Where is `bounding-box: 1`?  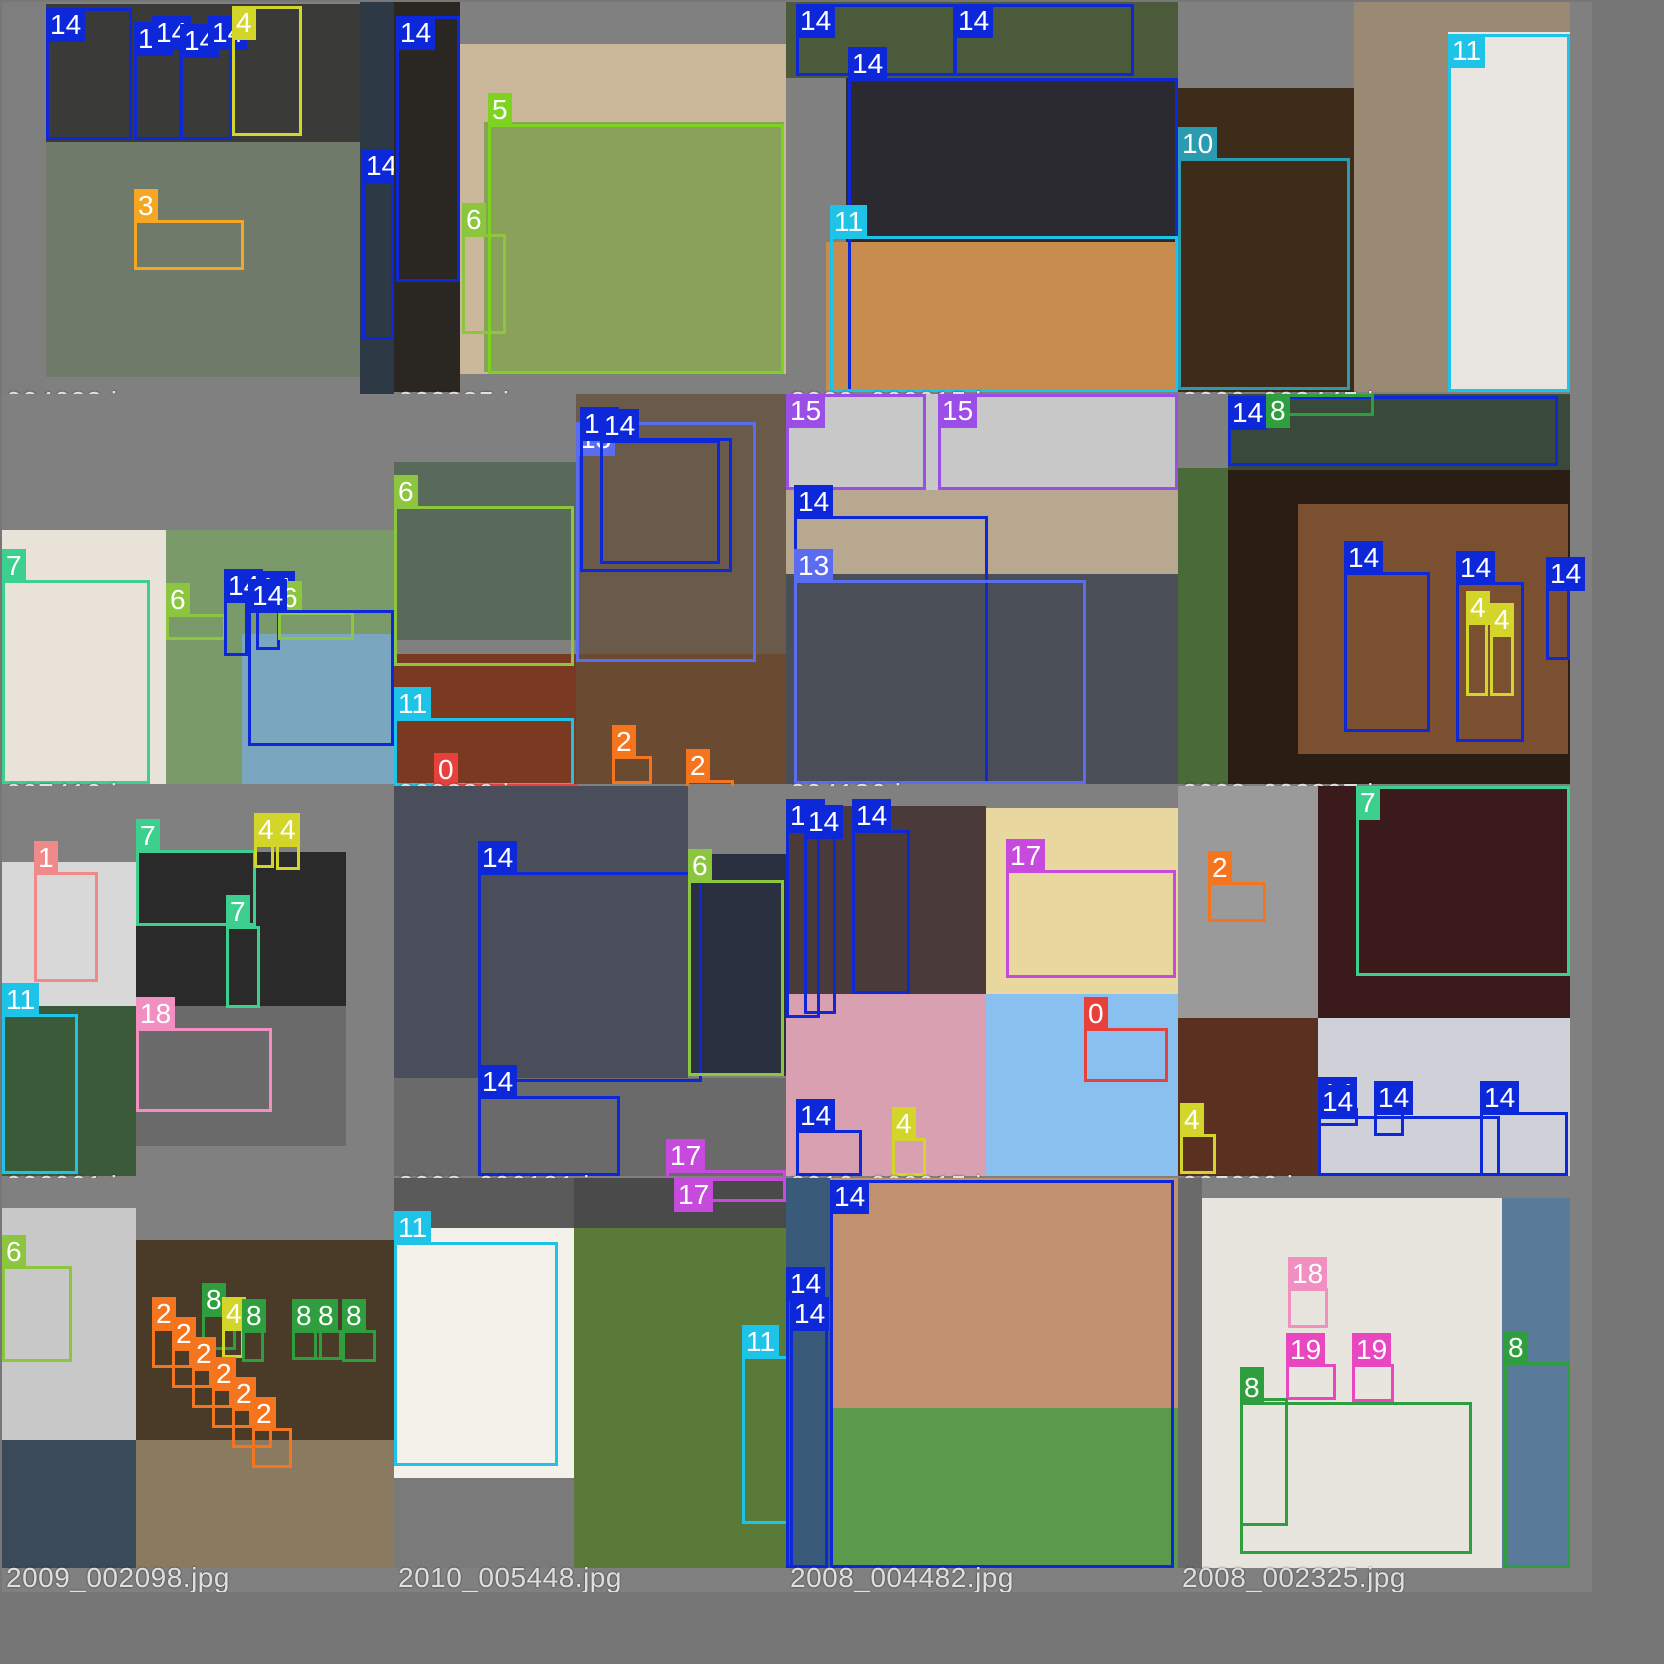 bounding-box: 1 is located at coordinates (66, 911).